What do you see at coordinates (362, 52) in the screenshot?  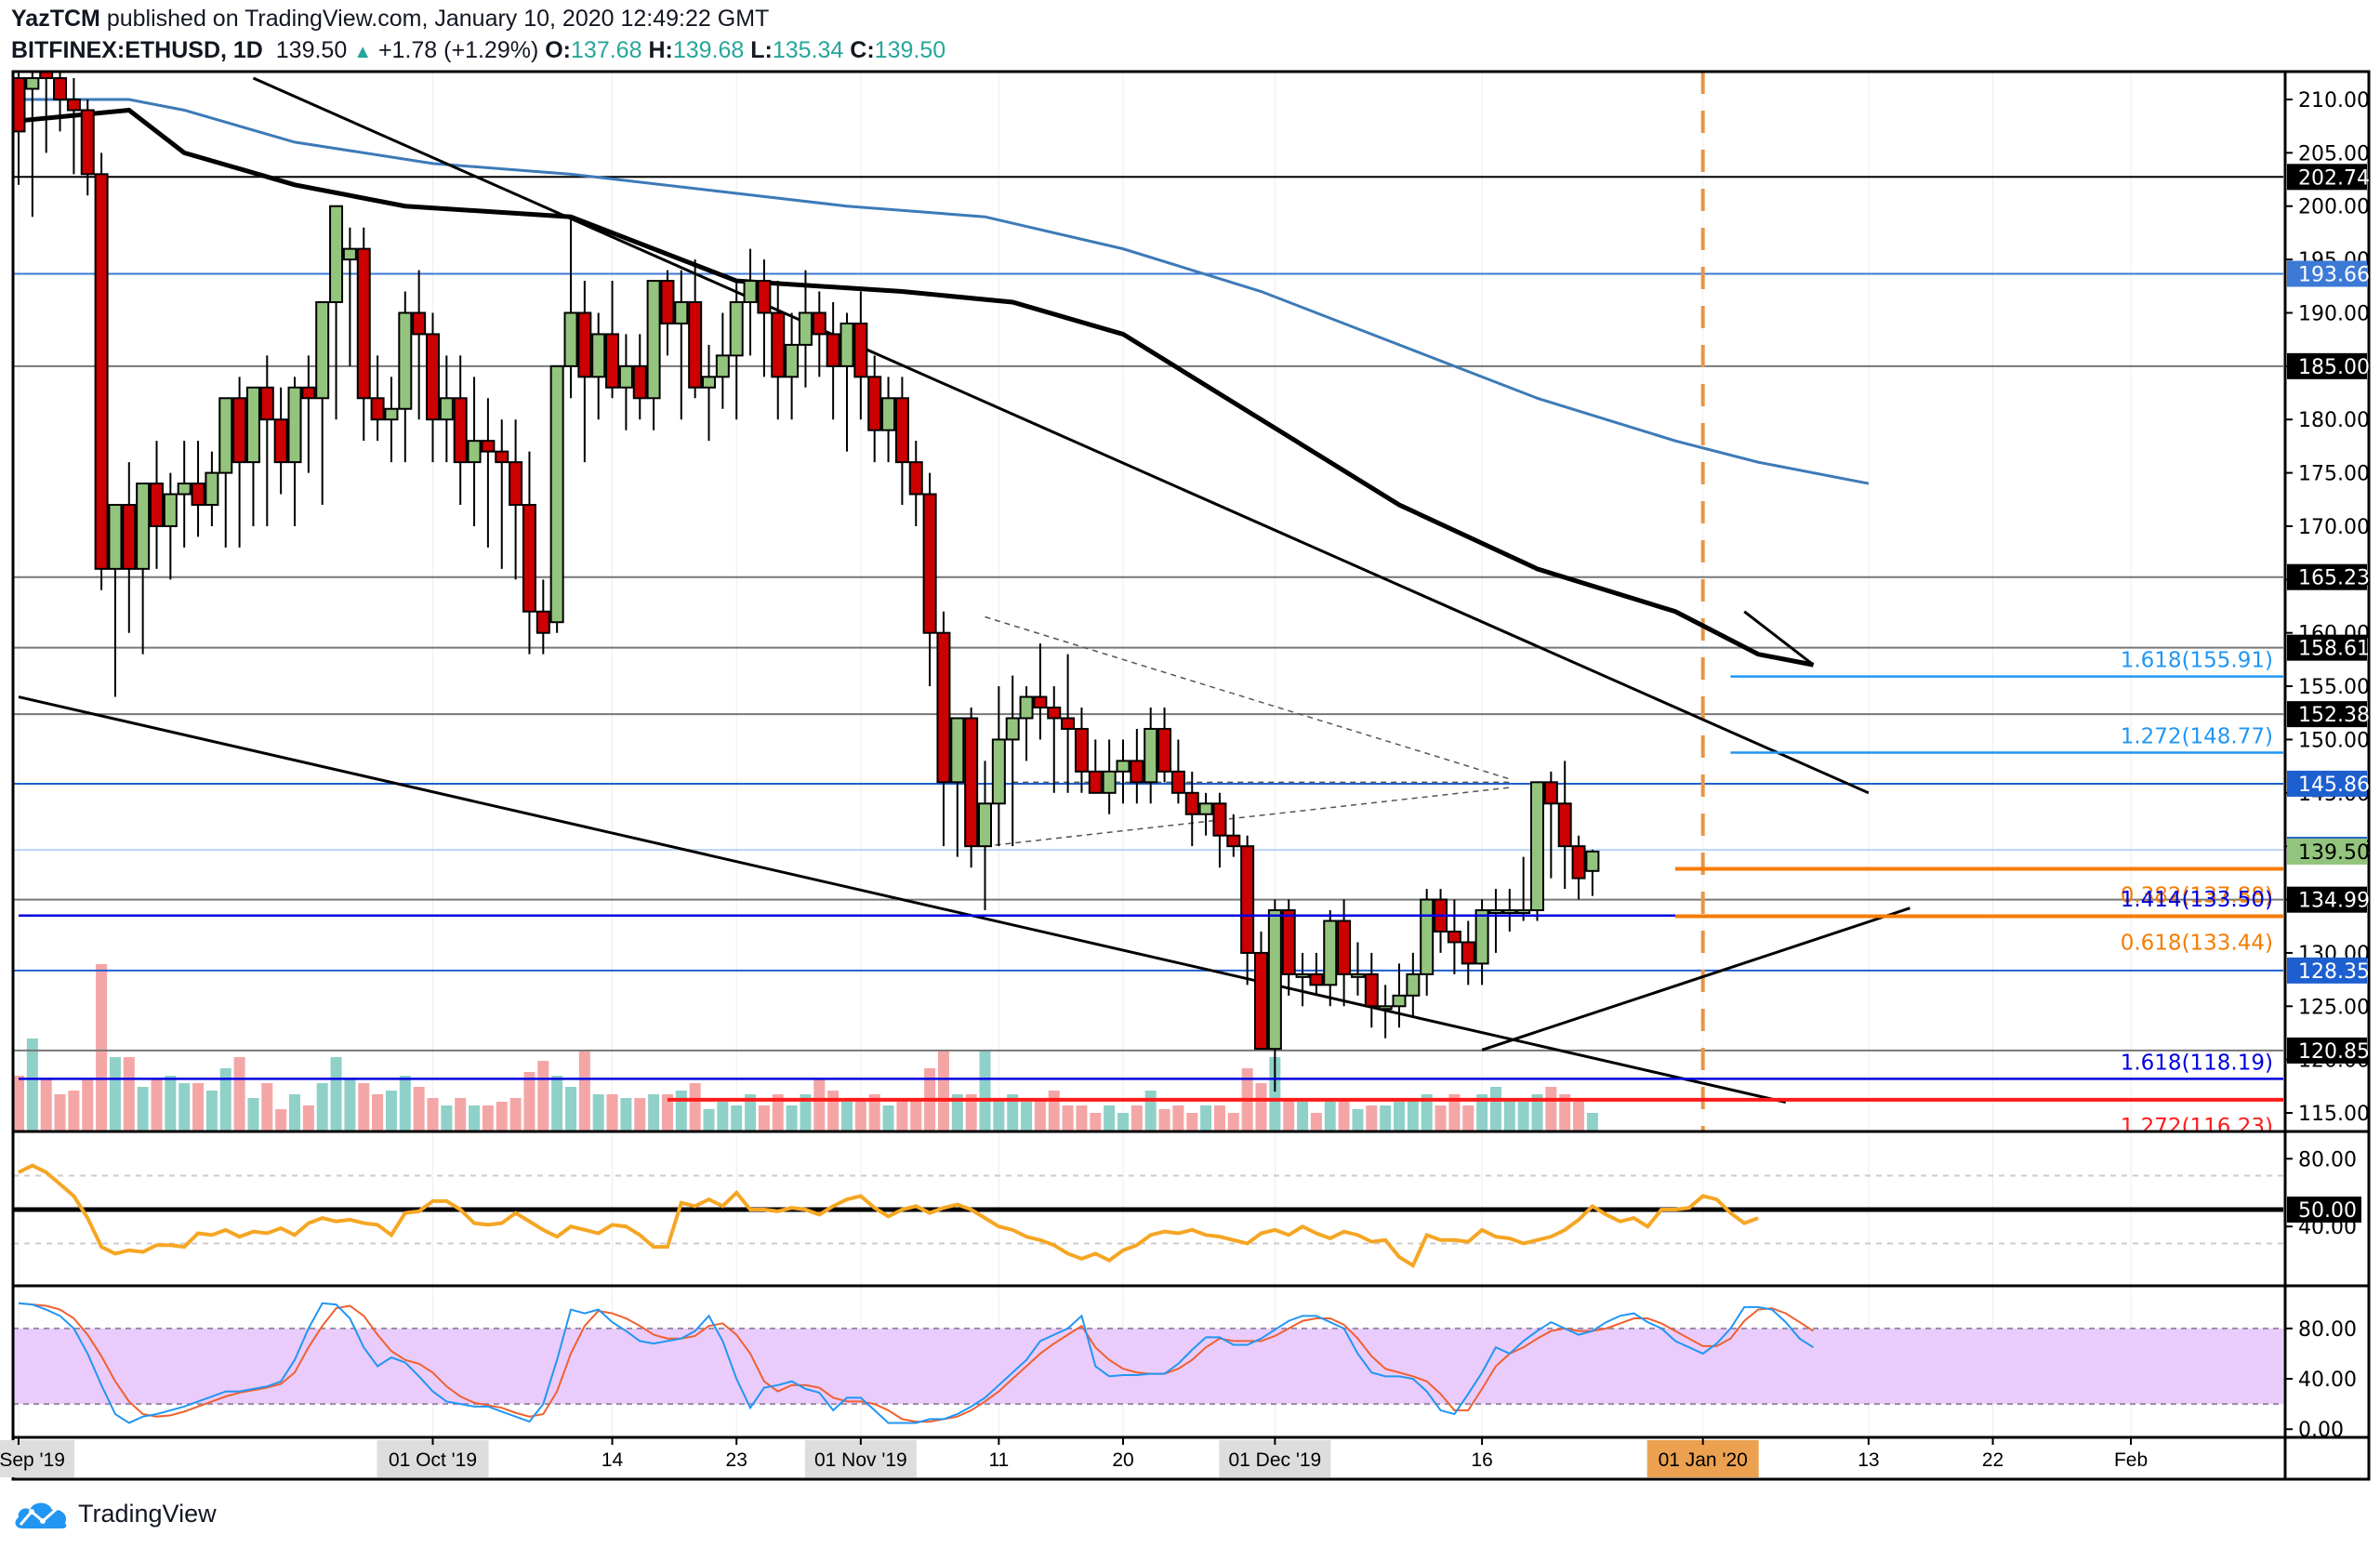 I see `up-arrow-icon: ▲` at bounding box center [362, 52].